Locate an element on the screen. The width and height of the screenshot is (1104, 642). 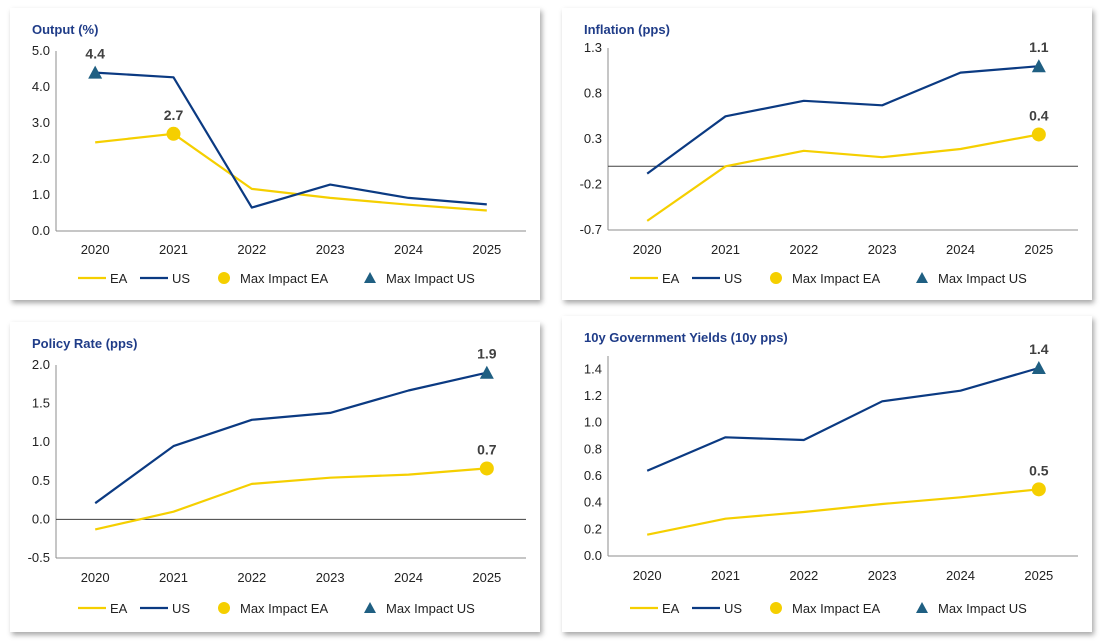
y-tick-label: 3.0 is located at coordinates (41, 122).